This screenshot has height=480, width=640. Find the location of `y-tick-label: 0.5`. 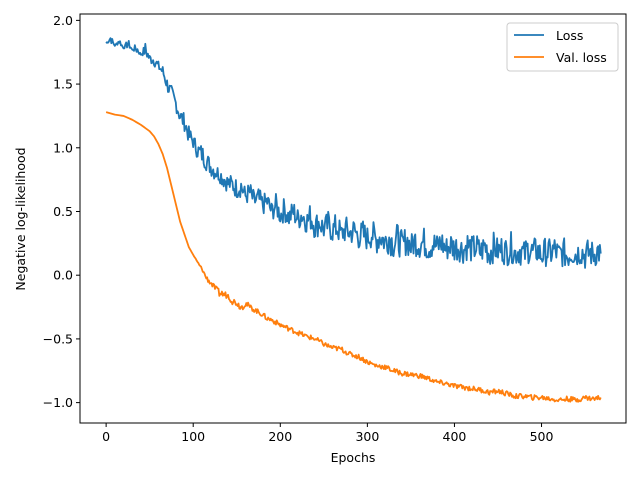

y-tick-label: 0.5 is located at coordinates (63, 211).